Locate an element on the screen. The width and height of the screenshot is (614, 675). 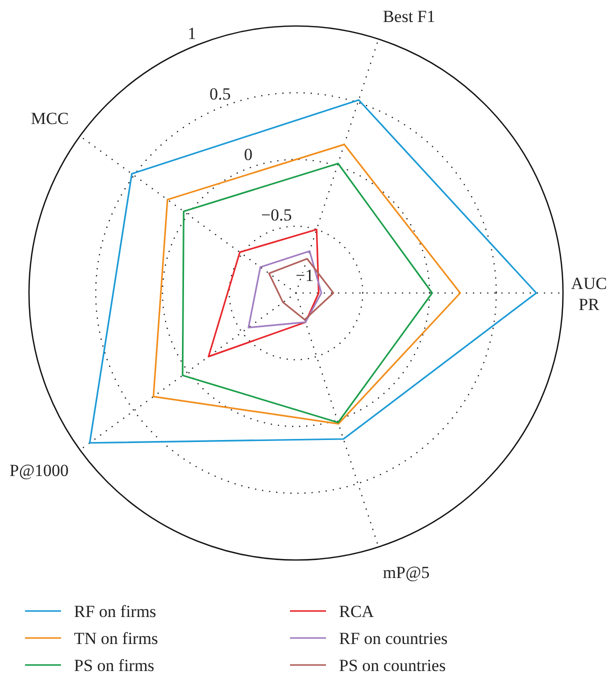
spoke-label: AUC PR is located at coordinates (589, 294).